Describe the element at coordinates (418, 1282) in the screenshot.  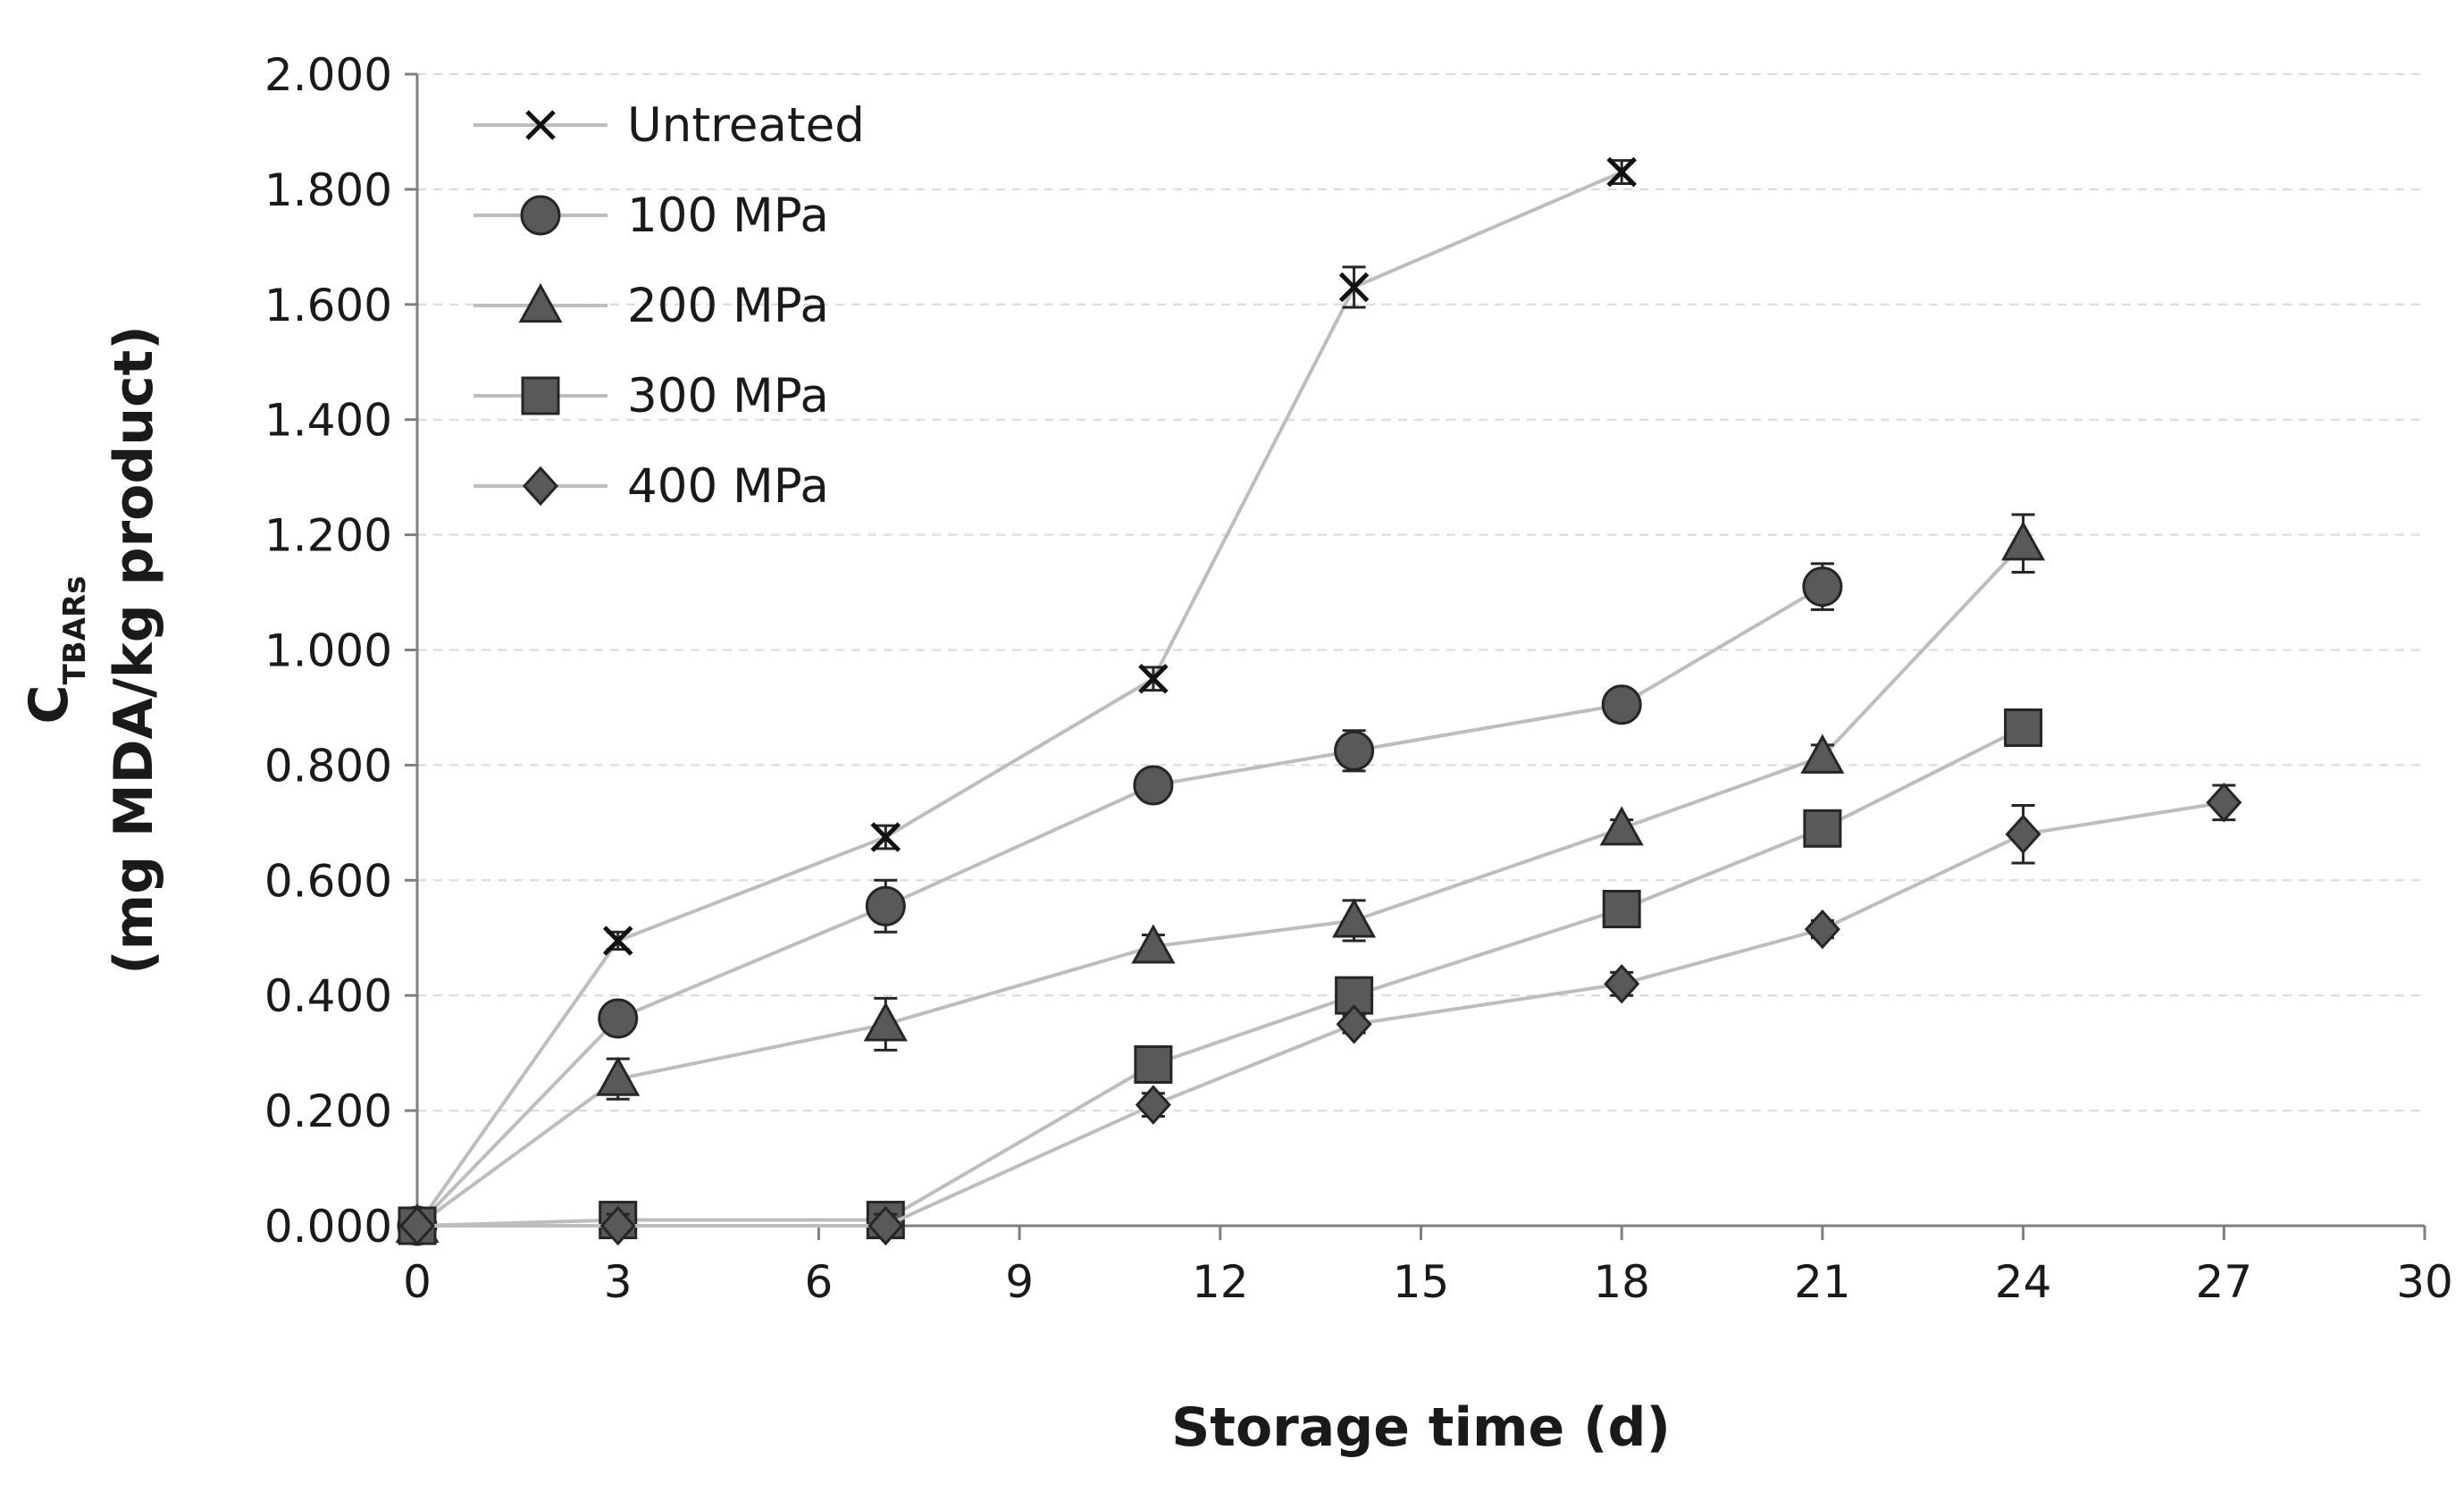
I see `x-tick-label-0: 0` at that location.